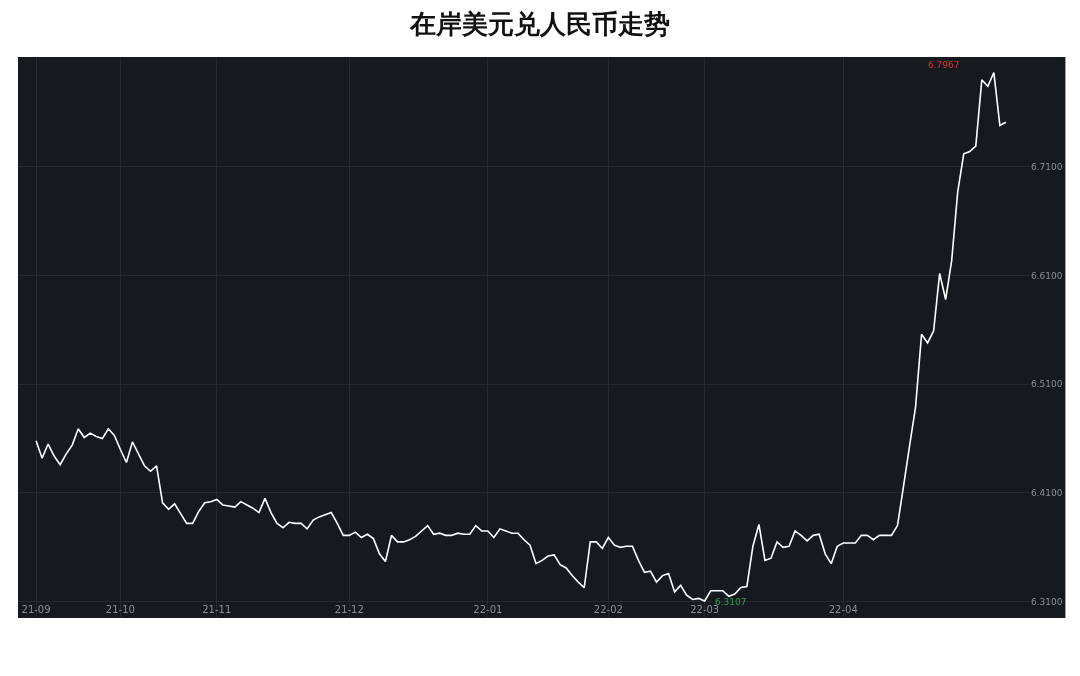 This screenshot has height=676, width=1080. What do you see at coordinates (705, 609) in the screenshot?
I see `x-tick-label: 22-03` at bounding box center [705, 609].